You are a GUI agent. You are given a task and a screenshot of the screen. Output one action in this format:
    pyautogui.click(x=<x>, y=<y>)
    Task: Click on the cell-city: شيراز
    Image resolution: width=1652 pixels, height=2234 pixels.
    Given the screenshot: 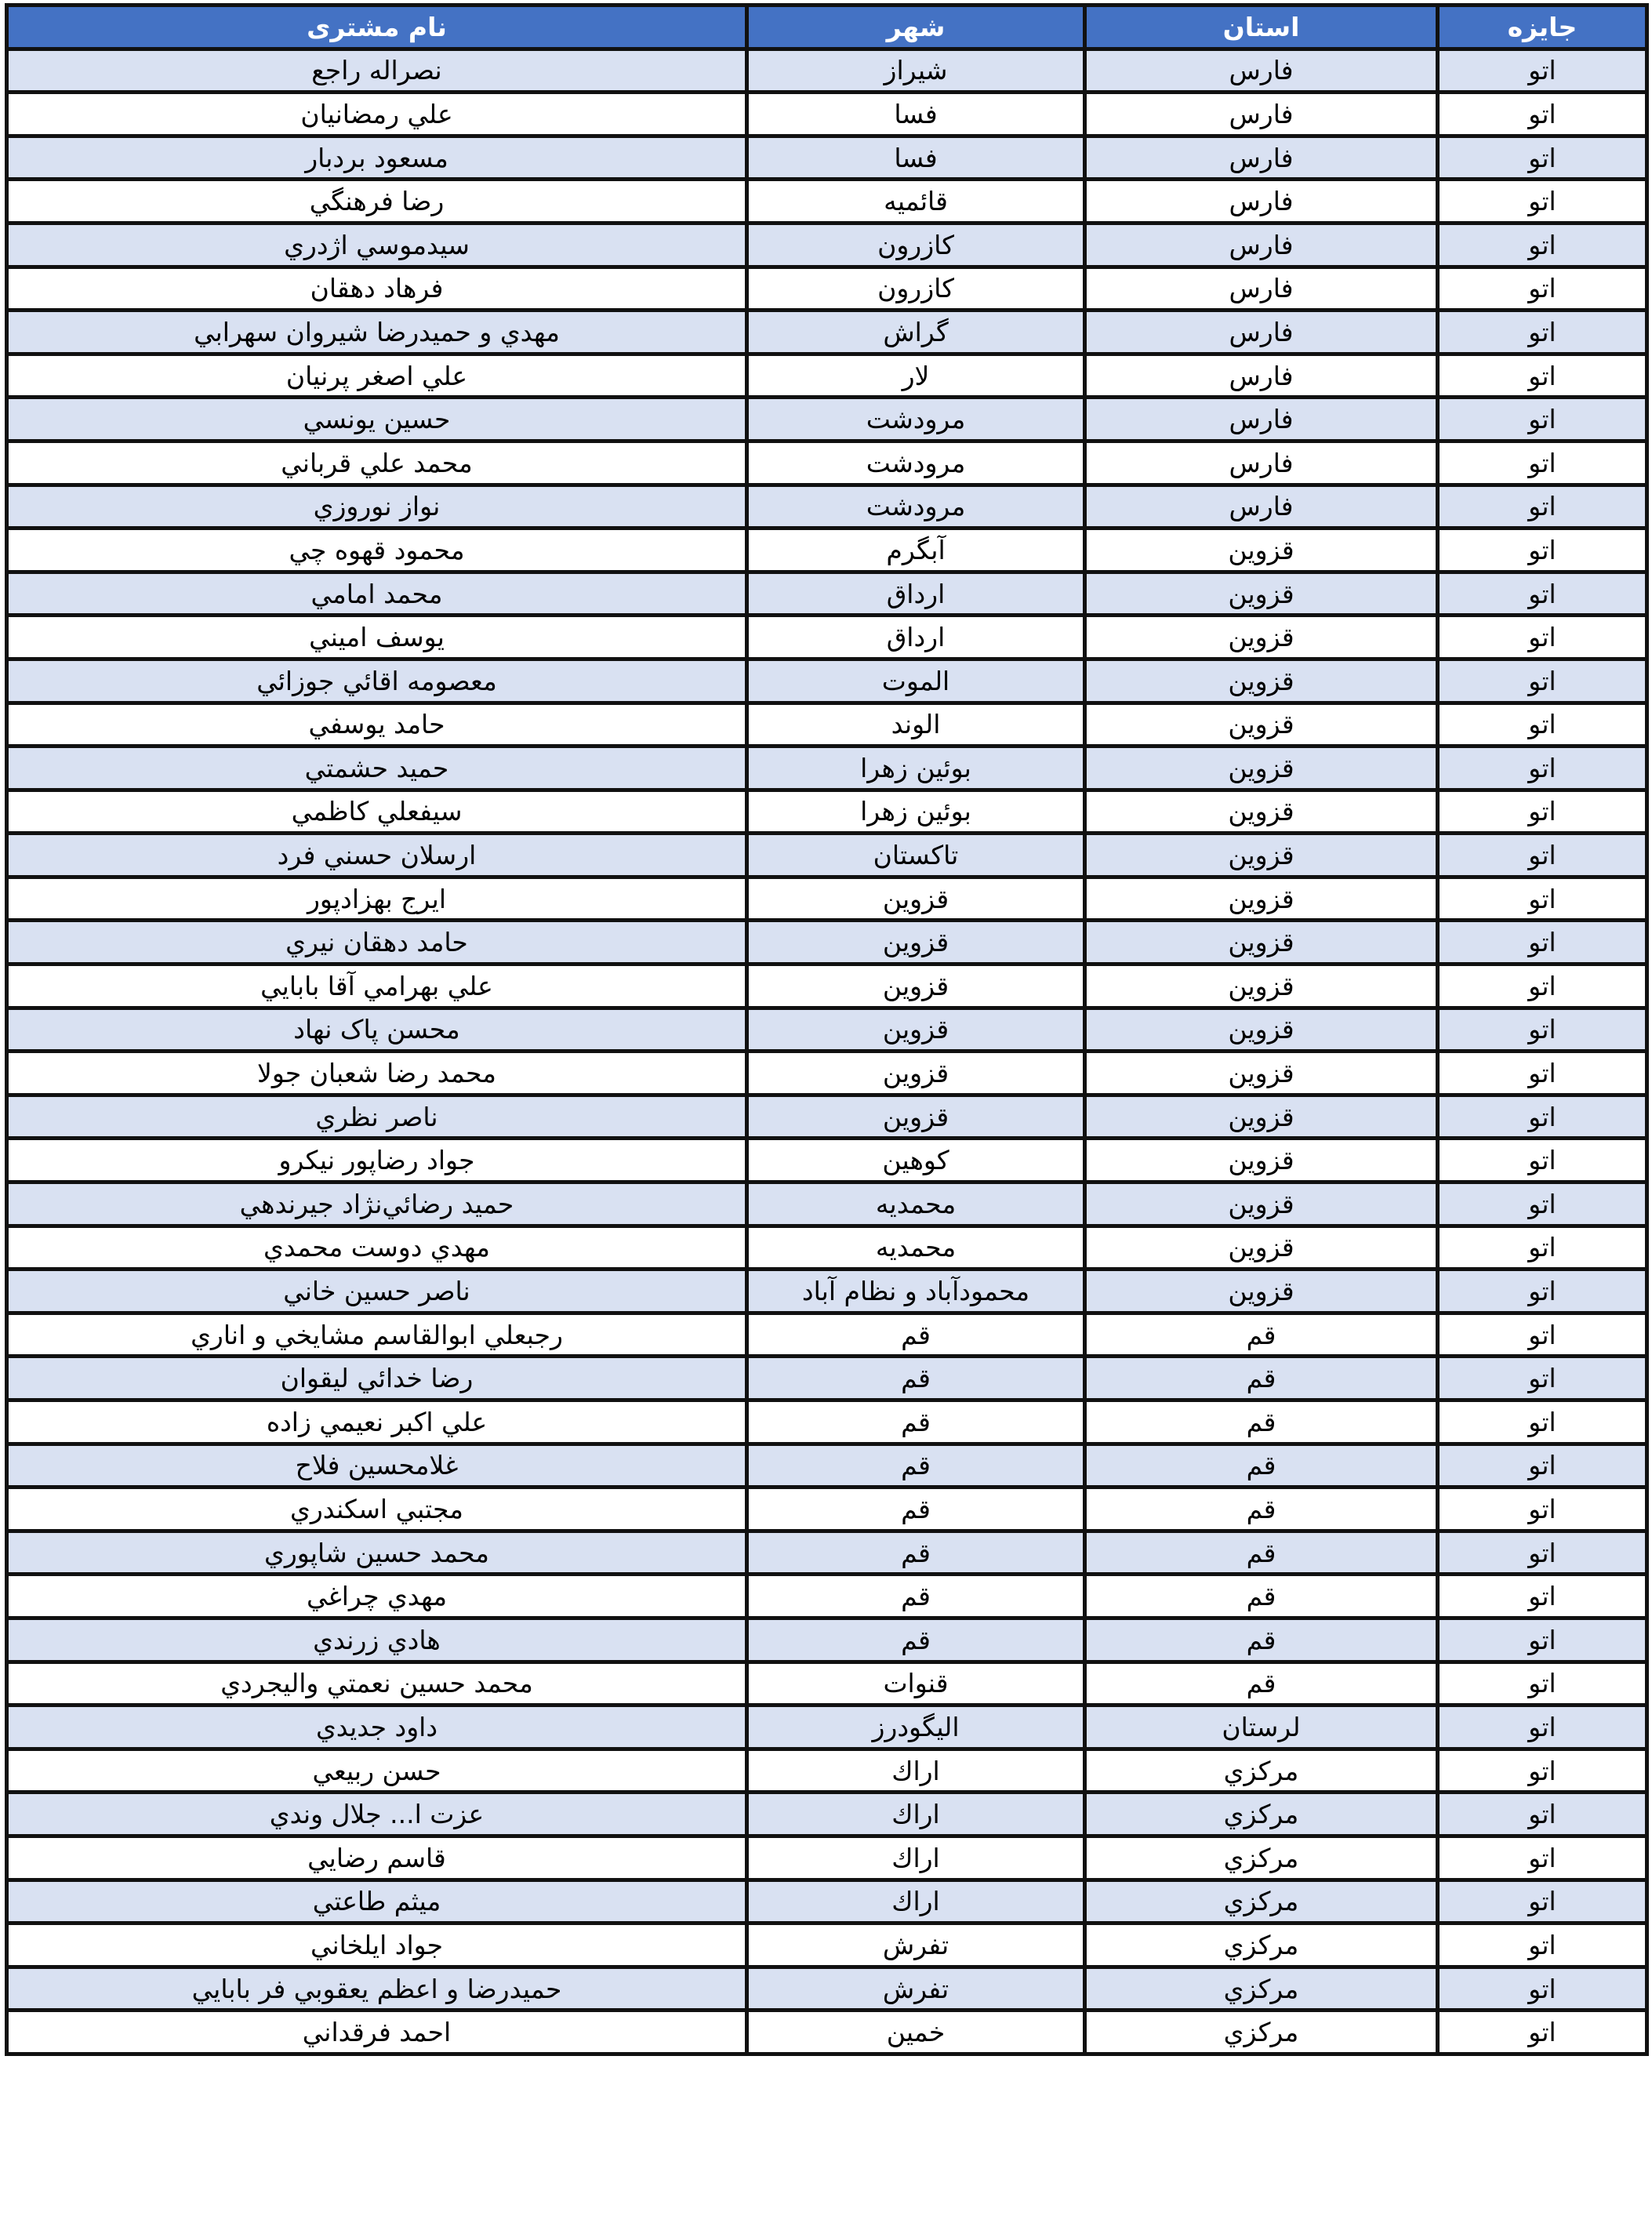 What is the action you would take?
    pyautogui.click(x=916, y=70)
    